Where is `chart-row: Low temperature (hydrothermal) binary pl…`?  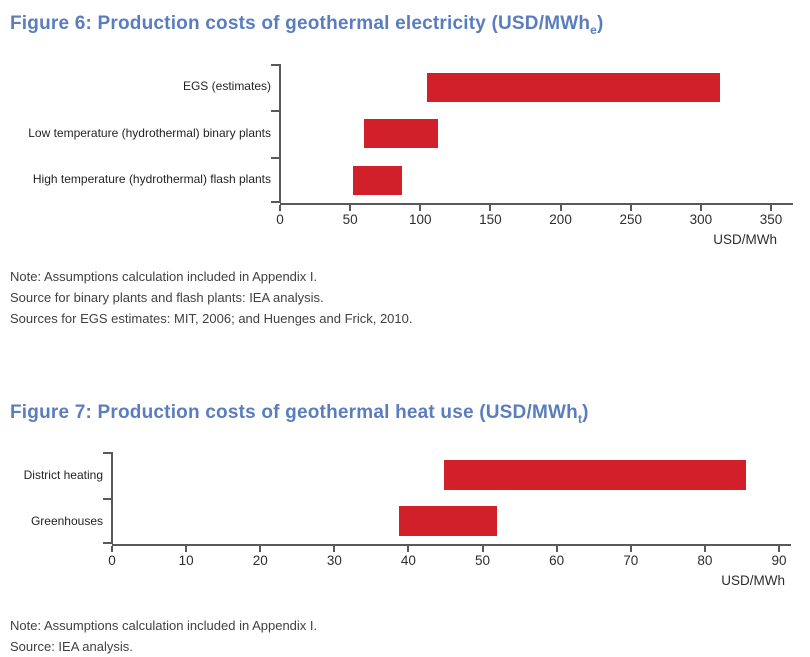
chart-row: Low temperature (hydrothermal) binary pl… is located at coordinates (405, 133).